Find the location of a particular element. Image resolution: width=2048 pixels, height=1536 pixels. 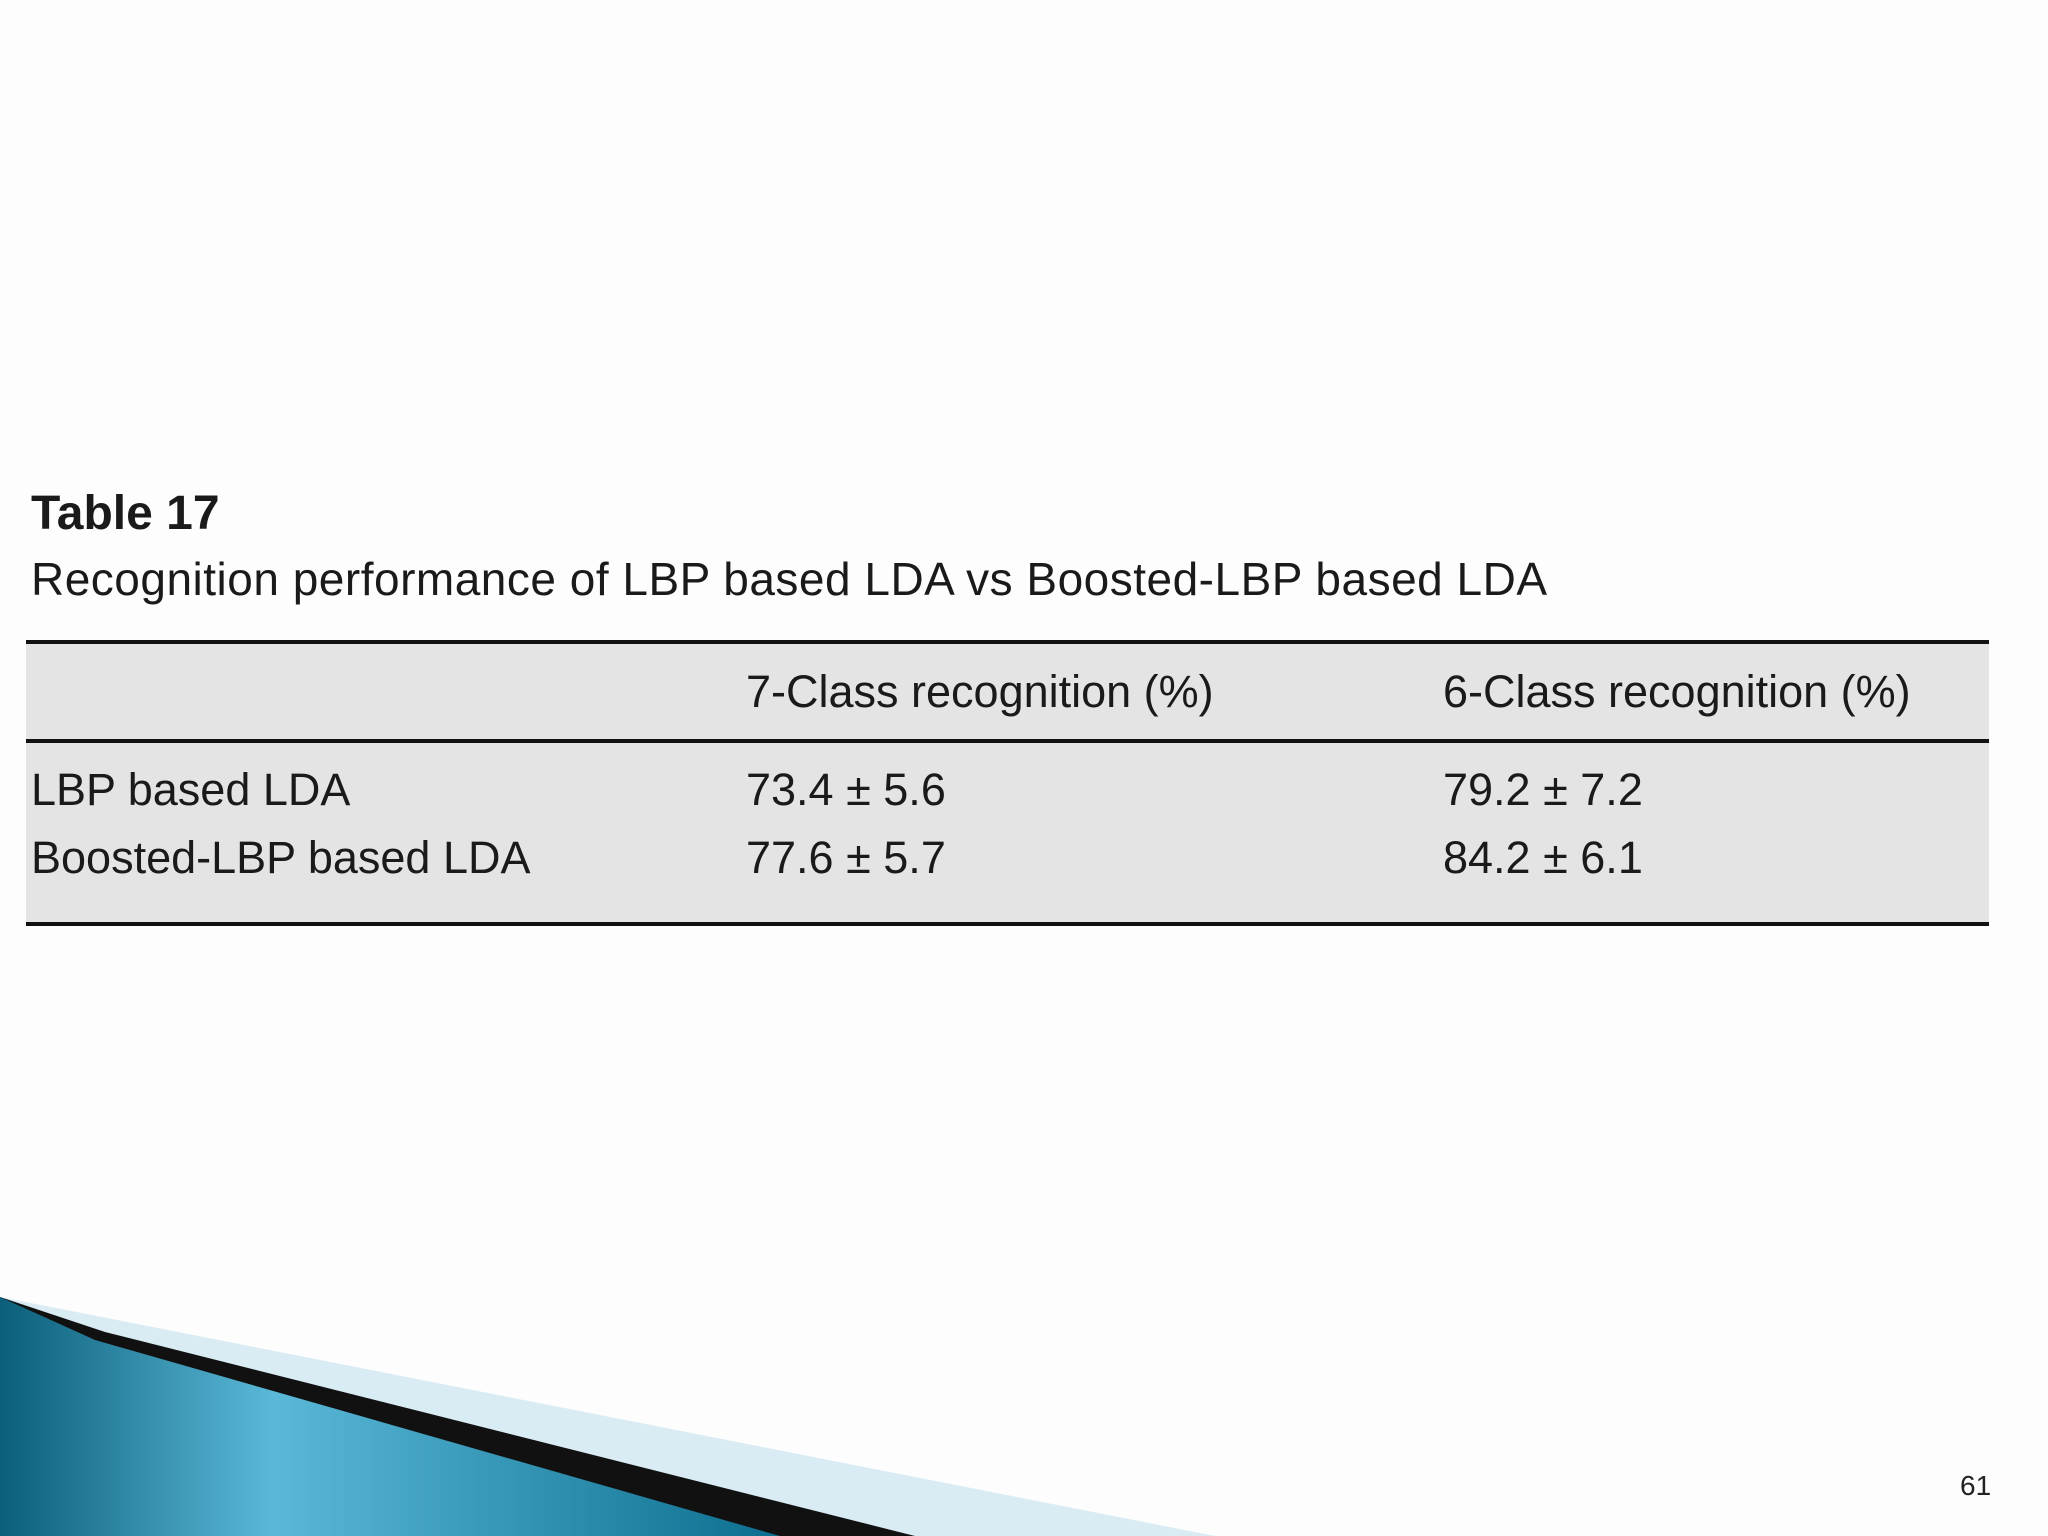

row-label: LBP based LDA is located at coordinates (191, 789).